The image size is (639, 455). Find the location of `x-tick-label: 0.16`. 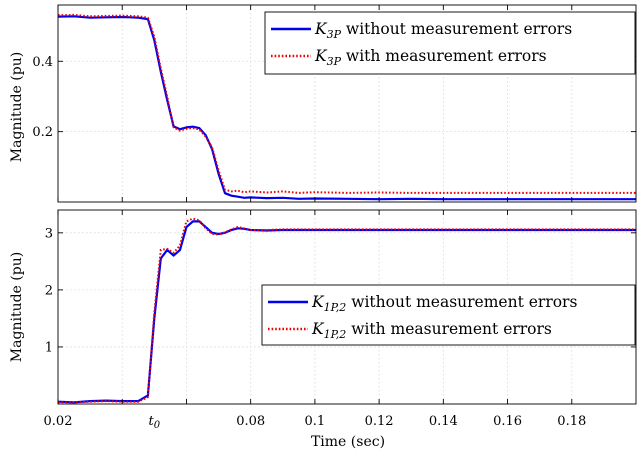

x-tick-label: 0.16 is located at coordinates (507, 421).